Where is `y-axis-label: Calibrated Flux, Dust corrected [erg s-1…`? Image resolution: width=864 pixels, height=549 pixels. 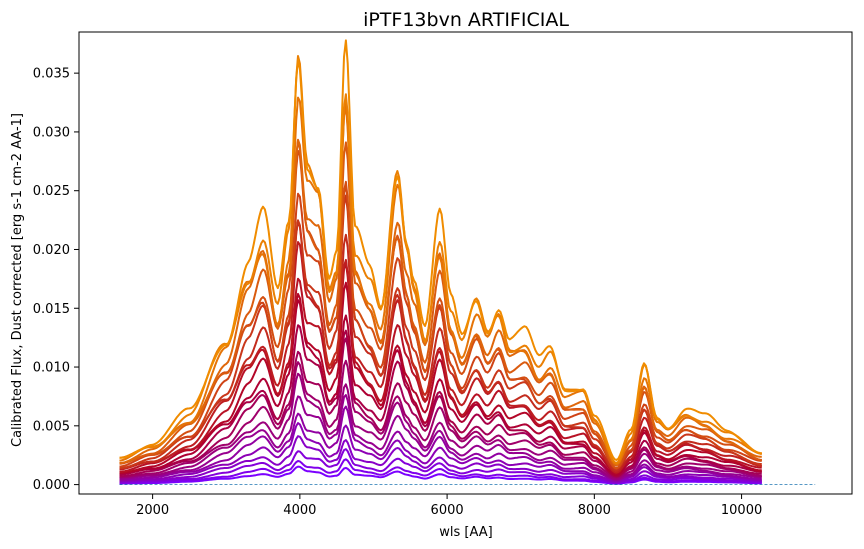
y-axis-label: Calibrated Flux, Dust corrected [erg s-1… is located at coordinates (17, 280).